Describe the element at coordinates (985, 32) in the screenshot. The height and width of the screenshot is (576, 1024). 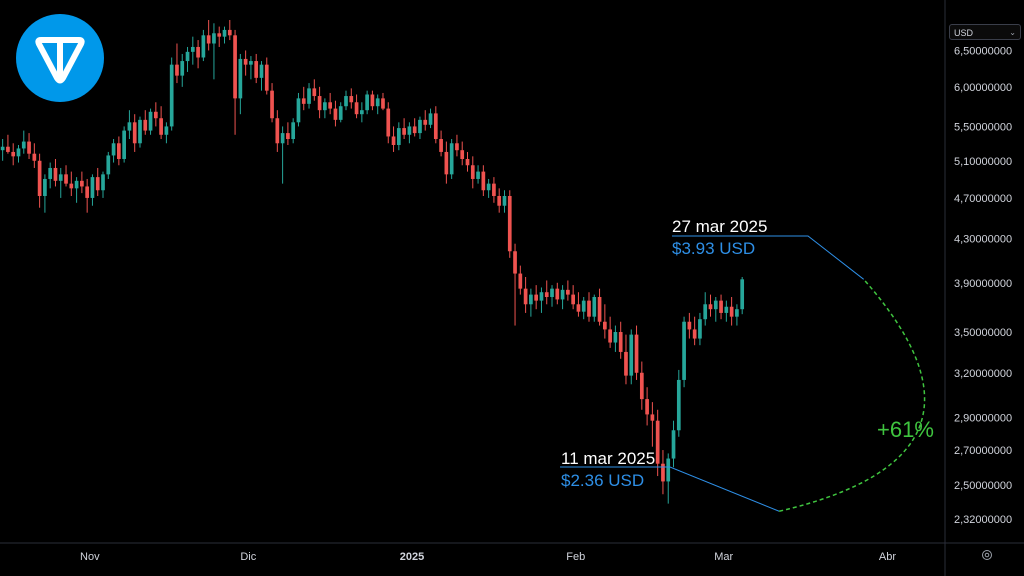
I see `currency-selector: USD ⌄` at that location.